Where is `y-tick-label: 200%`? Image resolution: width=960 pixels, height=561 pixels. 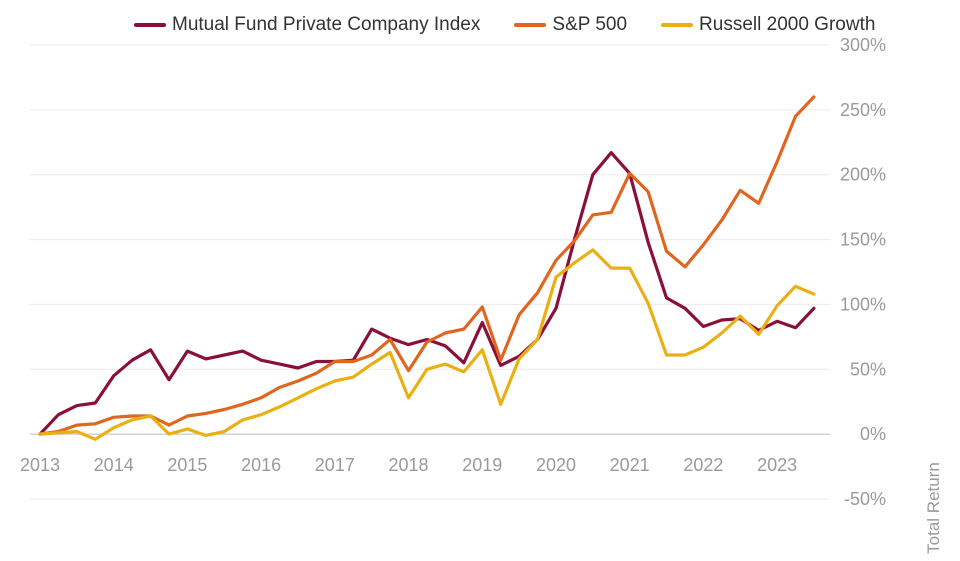
y-tick-label: 200% is located at coordinates (863, 175).